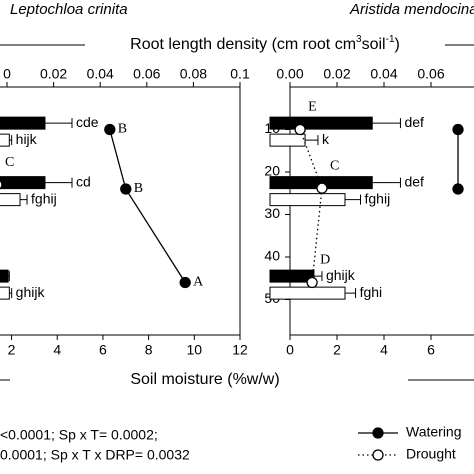 The width and height of the screenshot is (474, 474). I want to click on bar-letter: cd, so click(83, 181).